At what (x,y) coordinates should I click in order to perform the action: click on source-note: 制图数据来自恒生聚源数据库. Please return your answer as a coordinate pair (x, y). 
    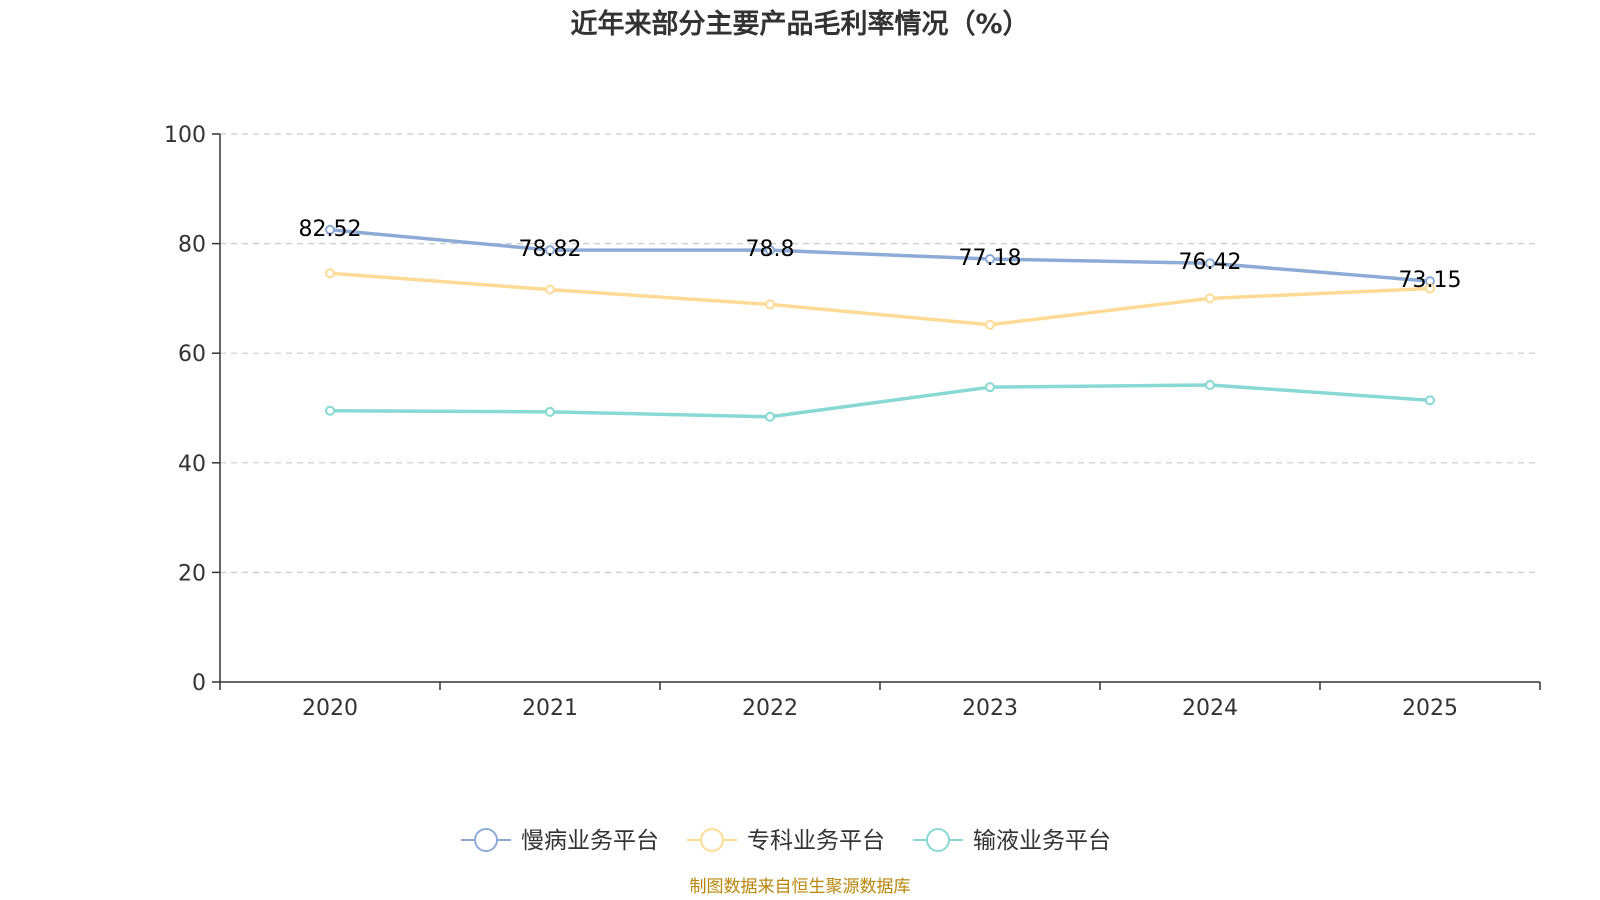
    Looking at the image, I should click on (800, 887).